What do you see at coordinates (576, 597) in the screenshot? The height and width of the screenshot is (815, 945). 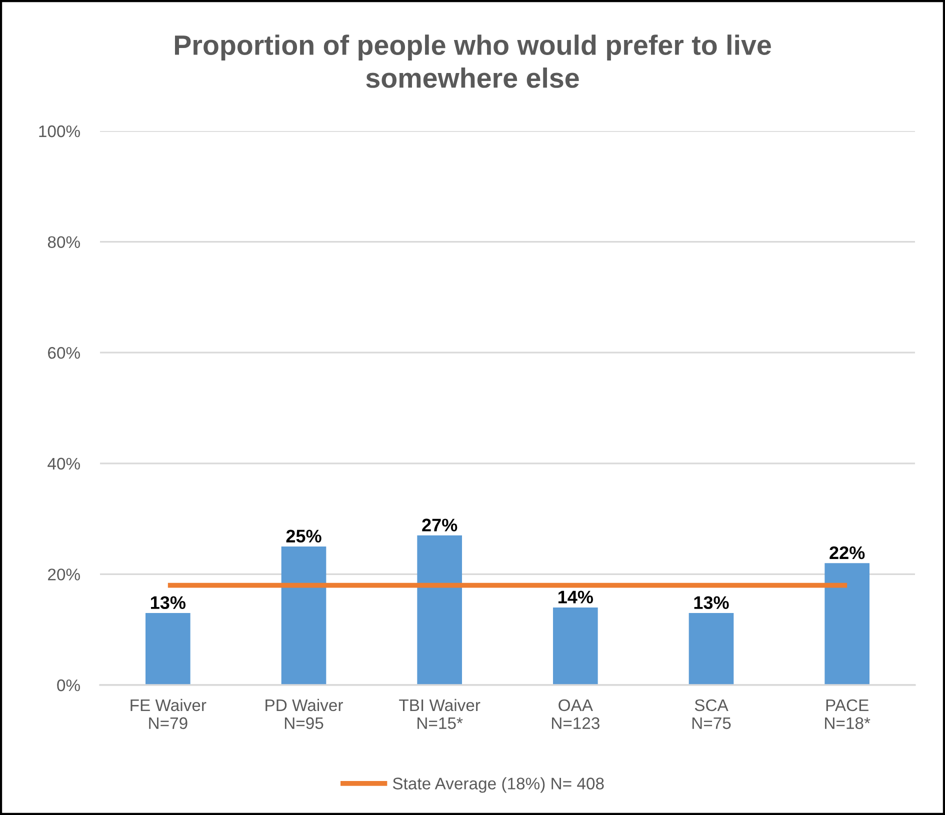 I see `data-label: 14%` at bounding box center [576, 597].